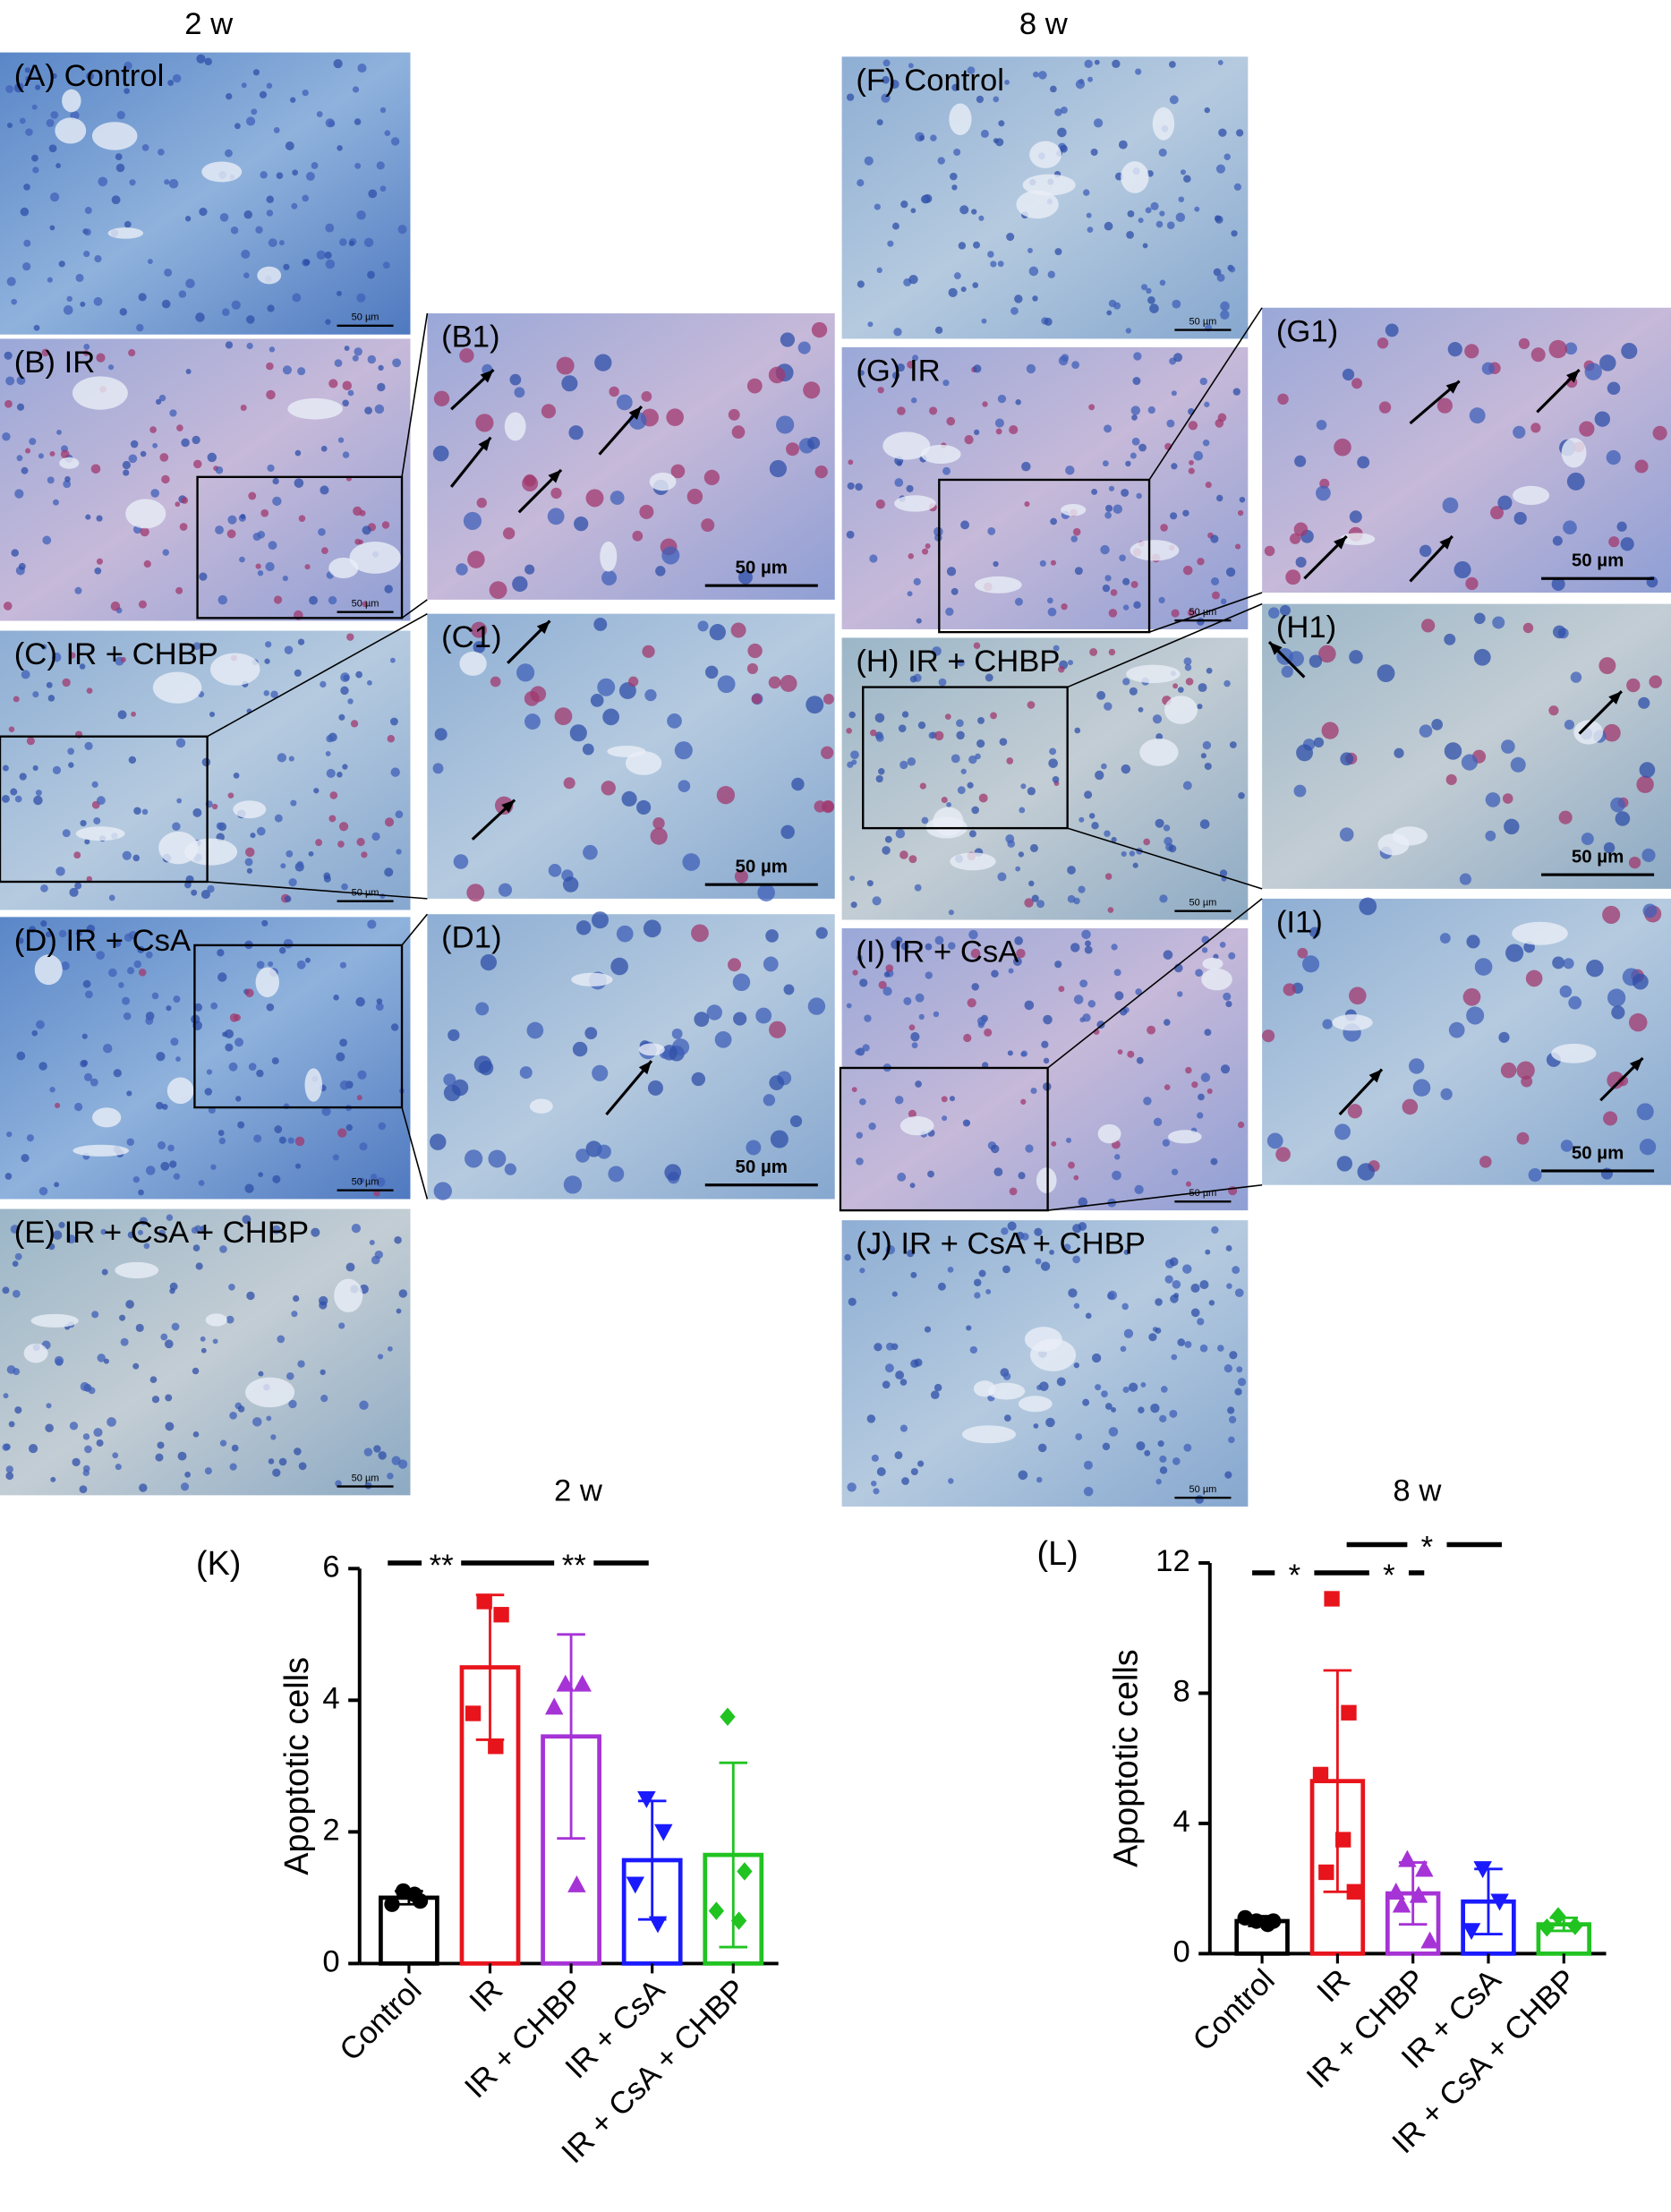  What do you see at coordinates (1180, 1692) in the screenshot?
I see `y-tick-label: 8` at bounding box center [1180, 1692].